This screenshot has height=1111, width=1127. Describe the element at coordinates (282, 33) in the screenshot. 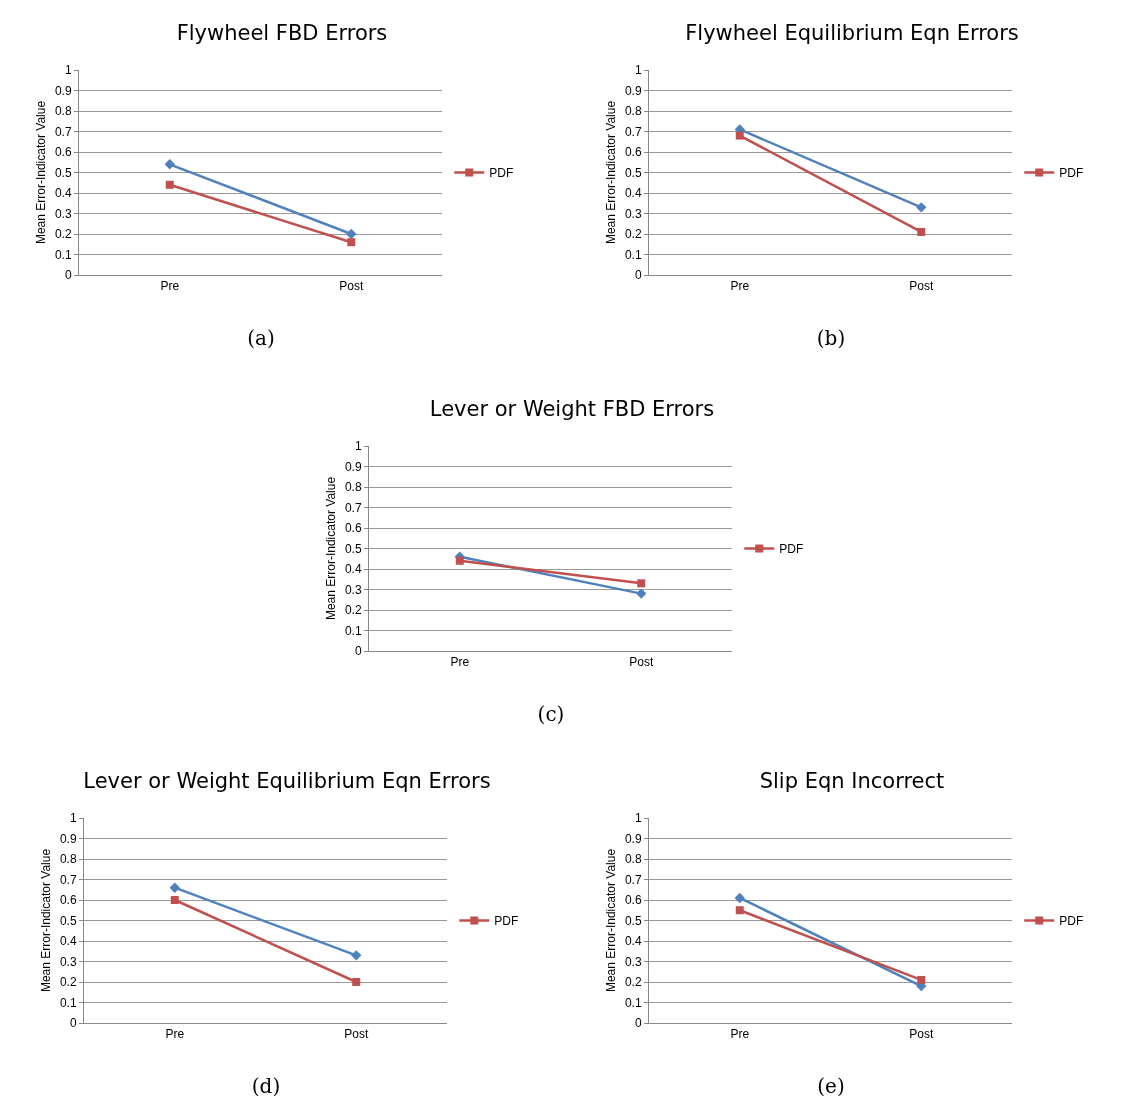

I see `chart-title: Flywheel FBD Errors` at that location.